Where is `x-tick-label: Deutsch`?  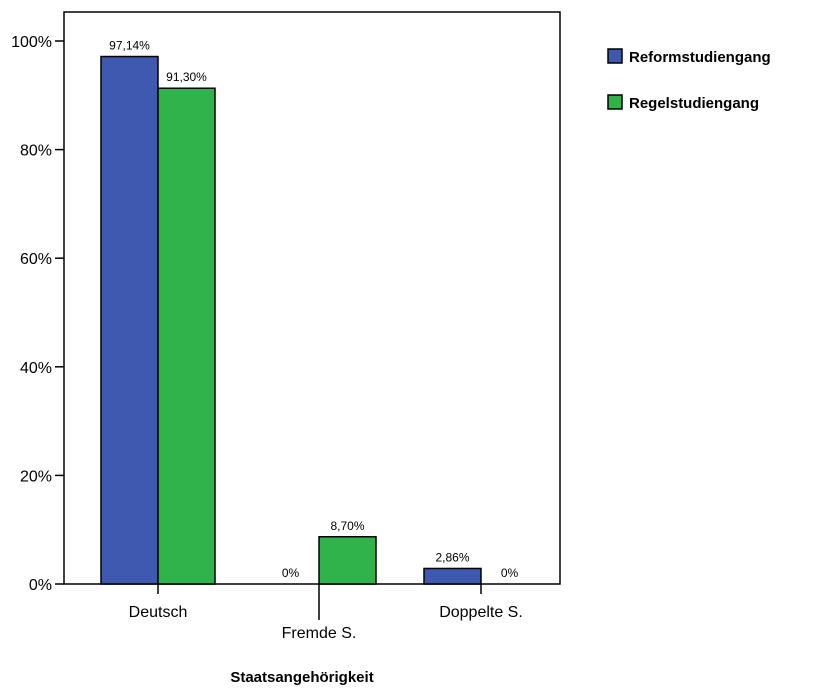 x-tick-label: Deutsch is located at coordinates (158, 612).